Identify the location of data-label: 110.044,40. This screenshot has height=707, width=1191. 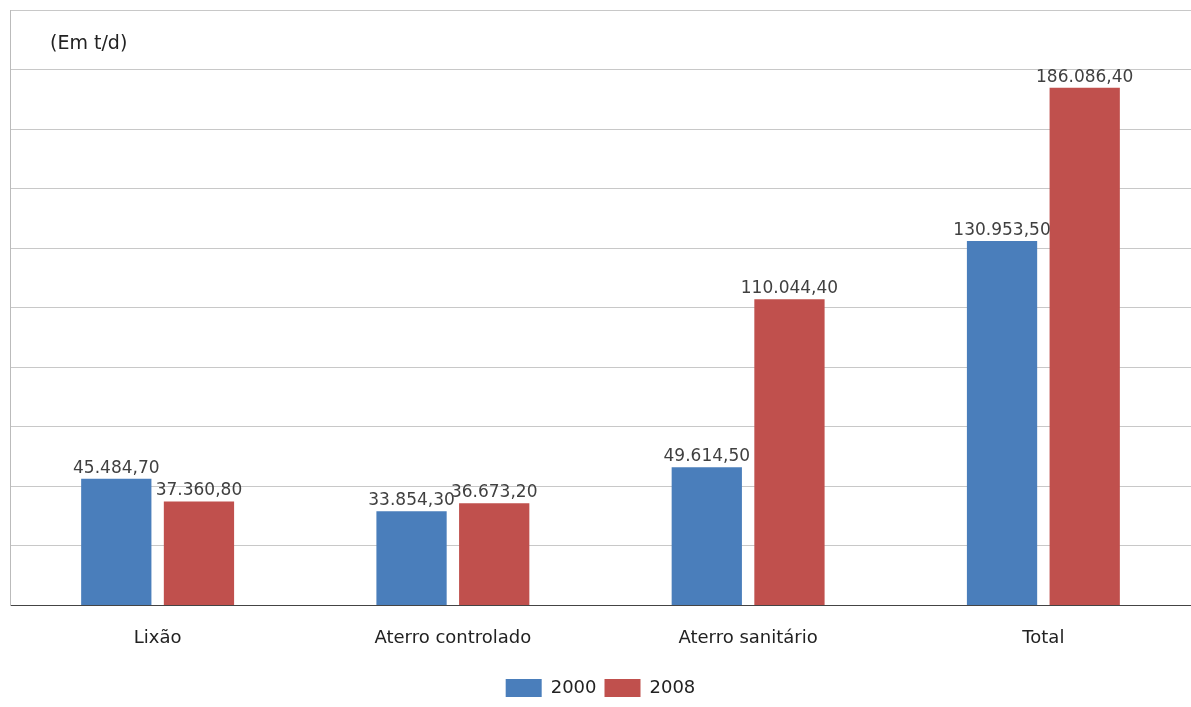
(789, 287).